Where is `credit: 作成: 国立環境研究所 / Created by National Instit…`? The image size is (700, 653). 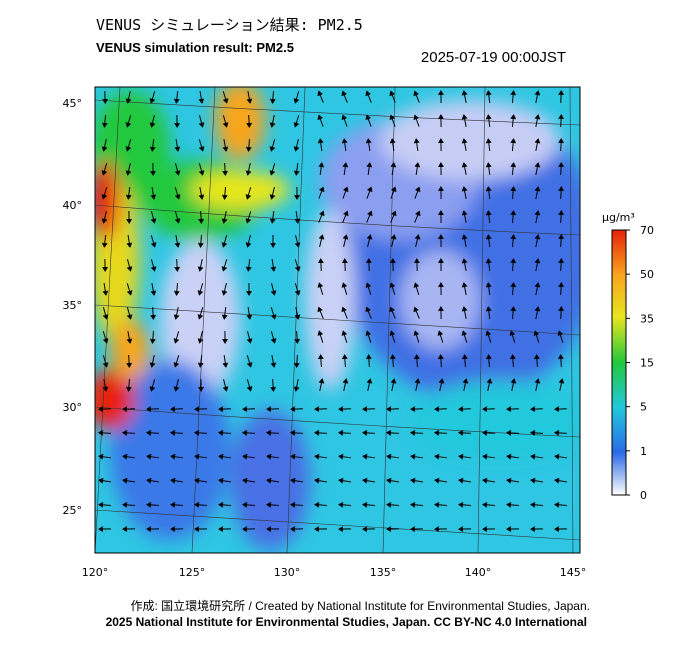 credit: 作成: 国立環境研究所 / Created by National Instit… is located at coordinates (360, 605).